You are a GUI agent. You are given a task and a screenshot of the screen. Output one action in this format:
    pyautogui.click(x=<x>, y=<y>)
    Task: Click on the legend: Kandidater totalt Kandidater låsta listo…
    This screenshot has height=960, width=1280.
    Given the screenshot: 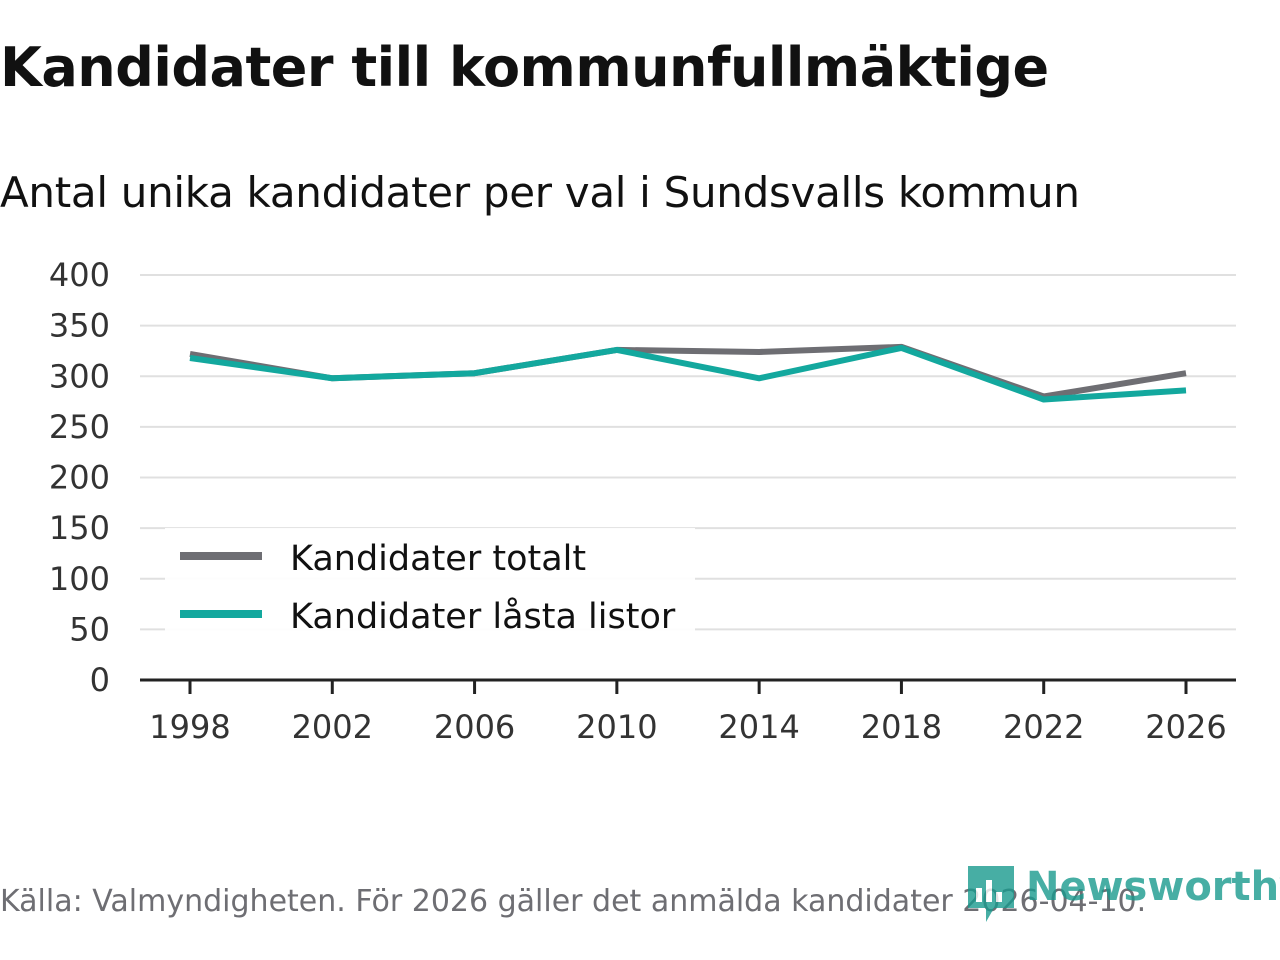 What is the action you would take?
    pyautogui.click(x=430, y=588)
    